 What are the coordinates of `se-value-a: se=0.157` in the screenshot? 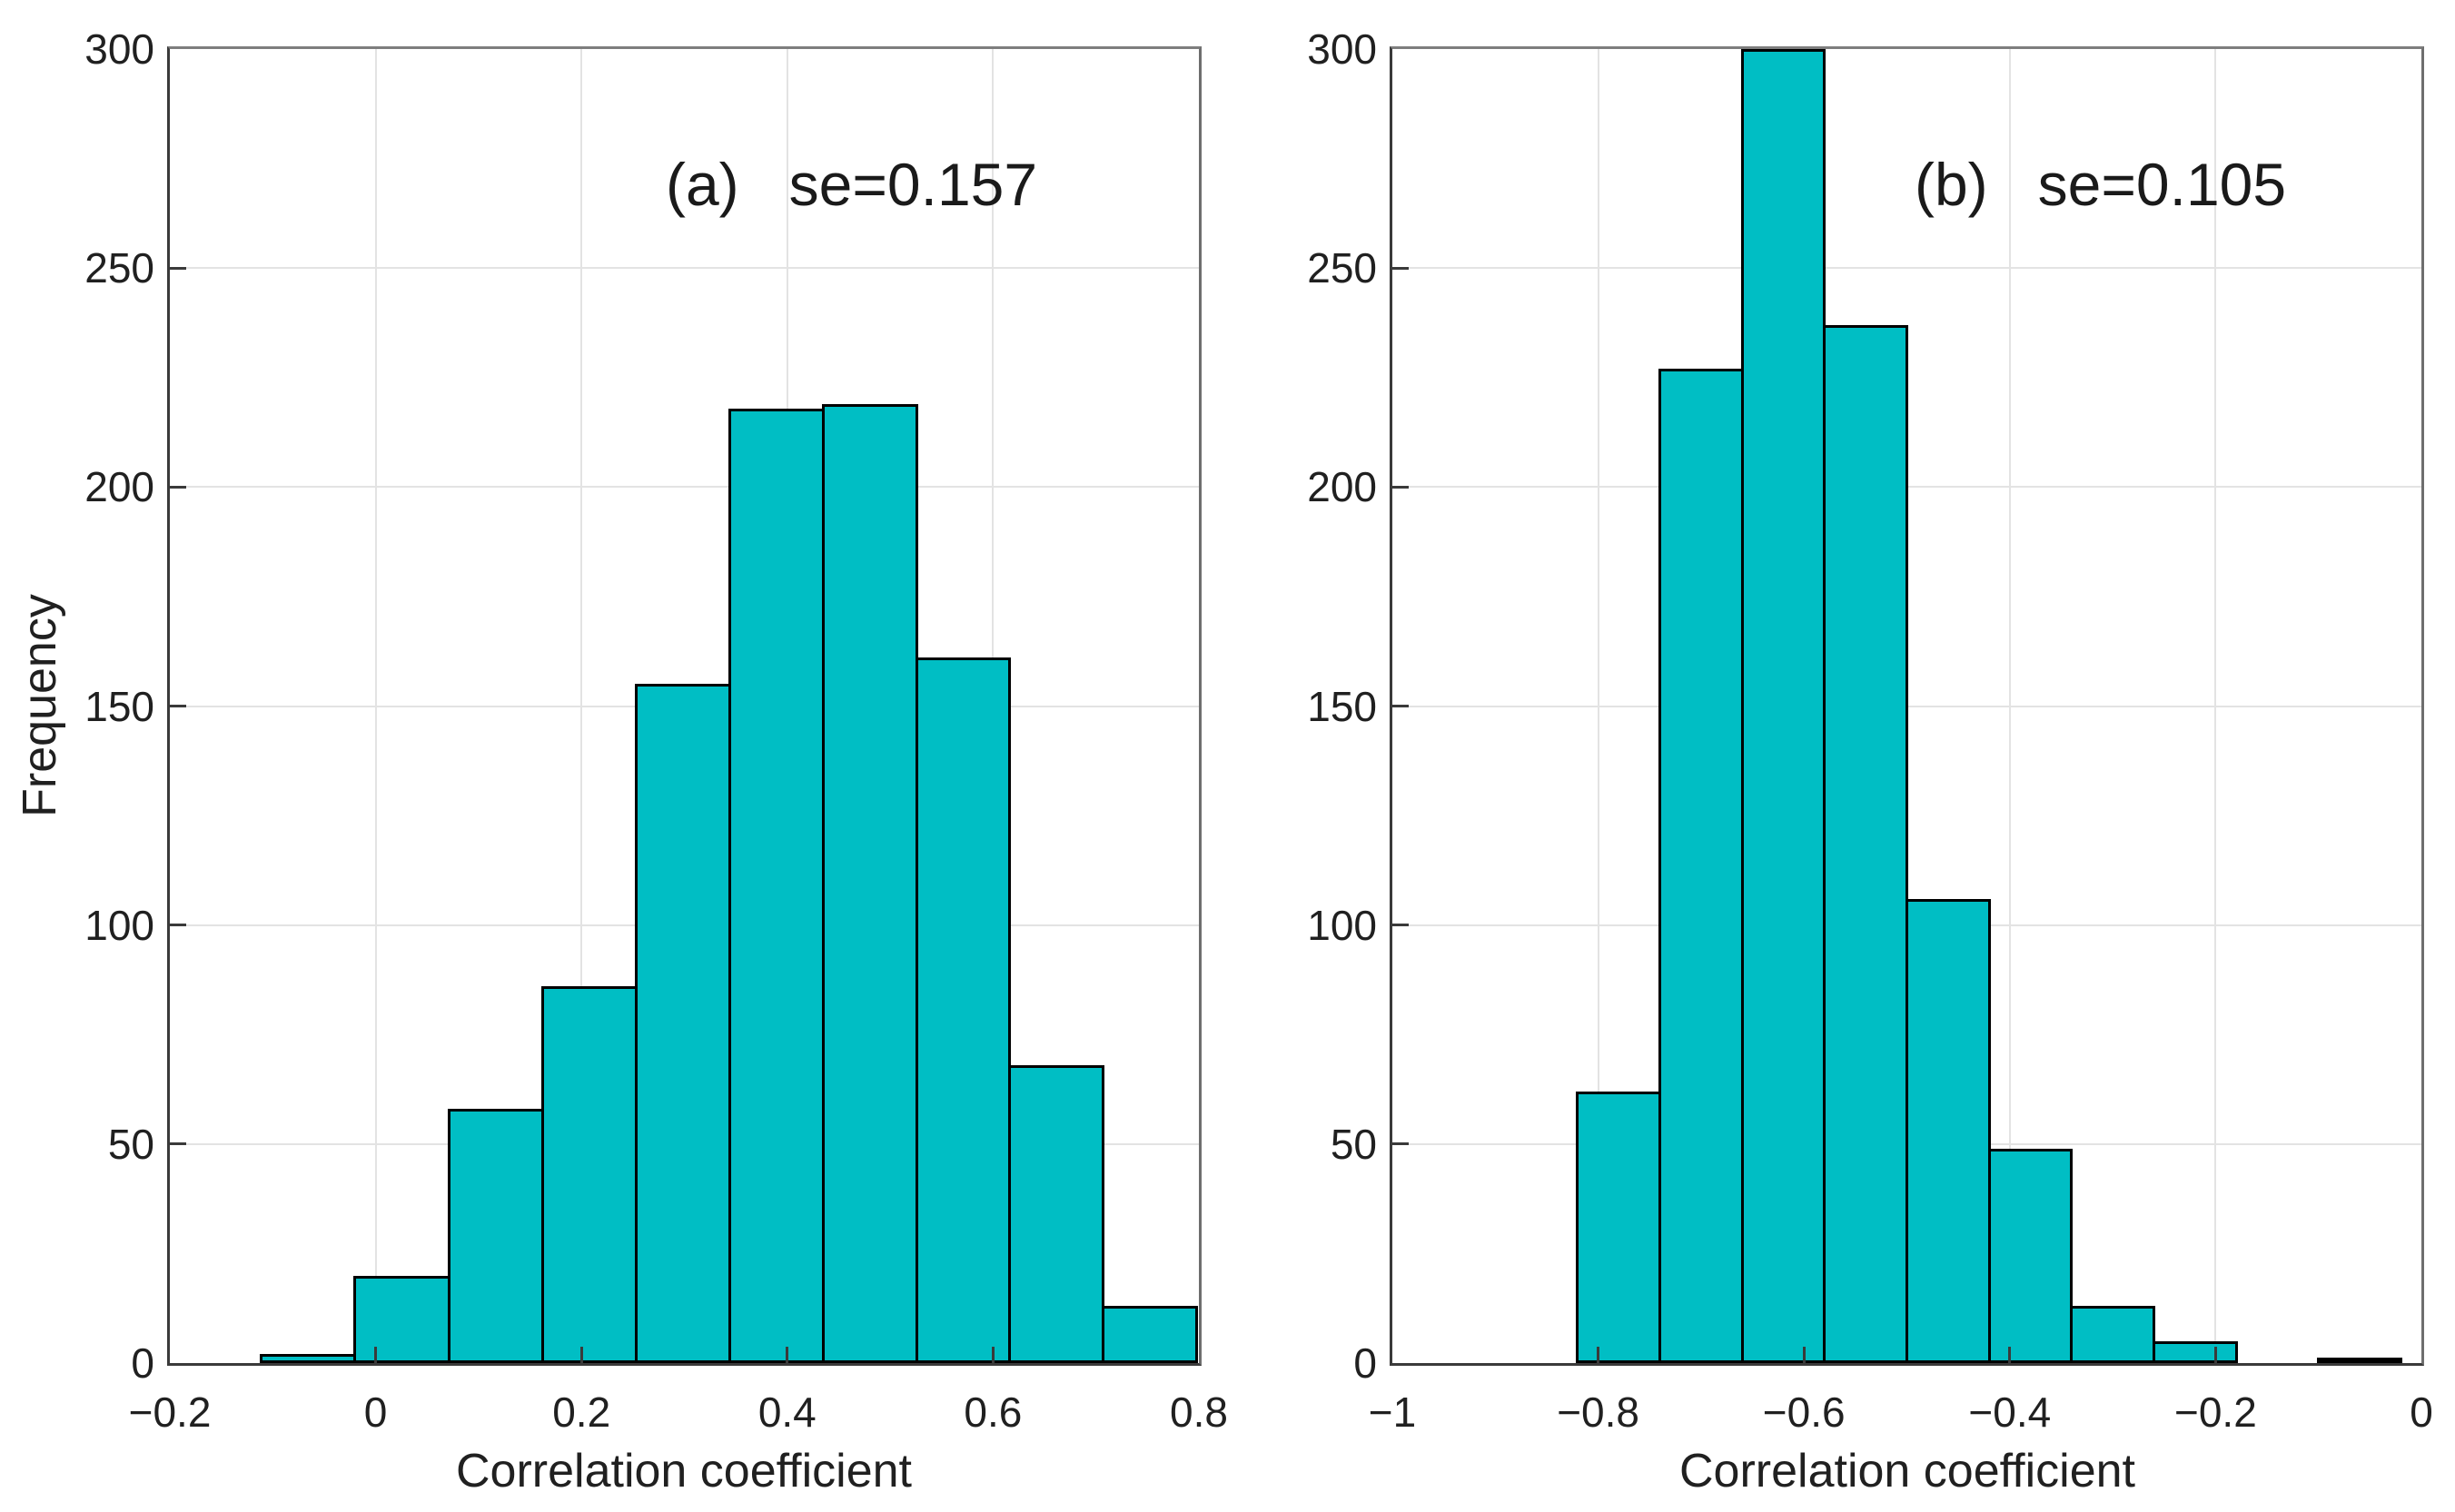 It's located at (913, 184).